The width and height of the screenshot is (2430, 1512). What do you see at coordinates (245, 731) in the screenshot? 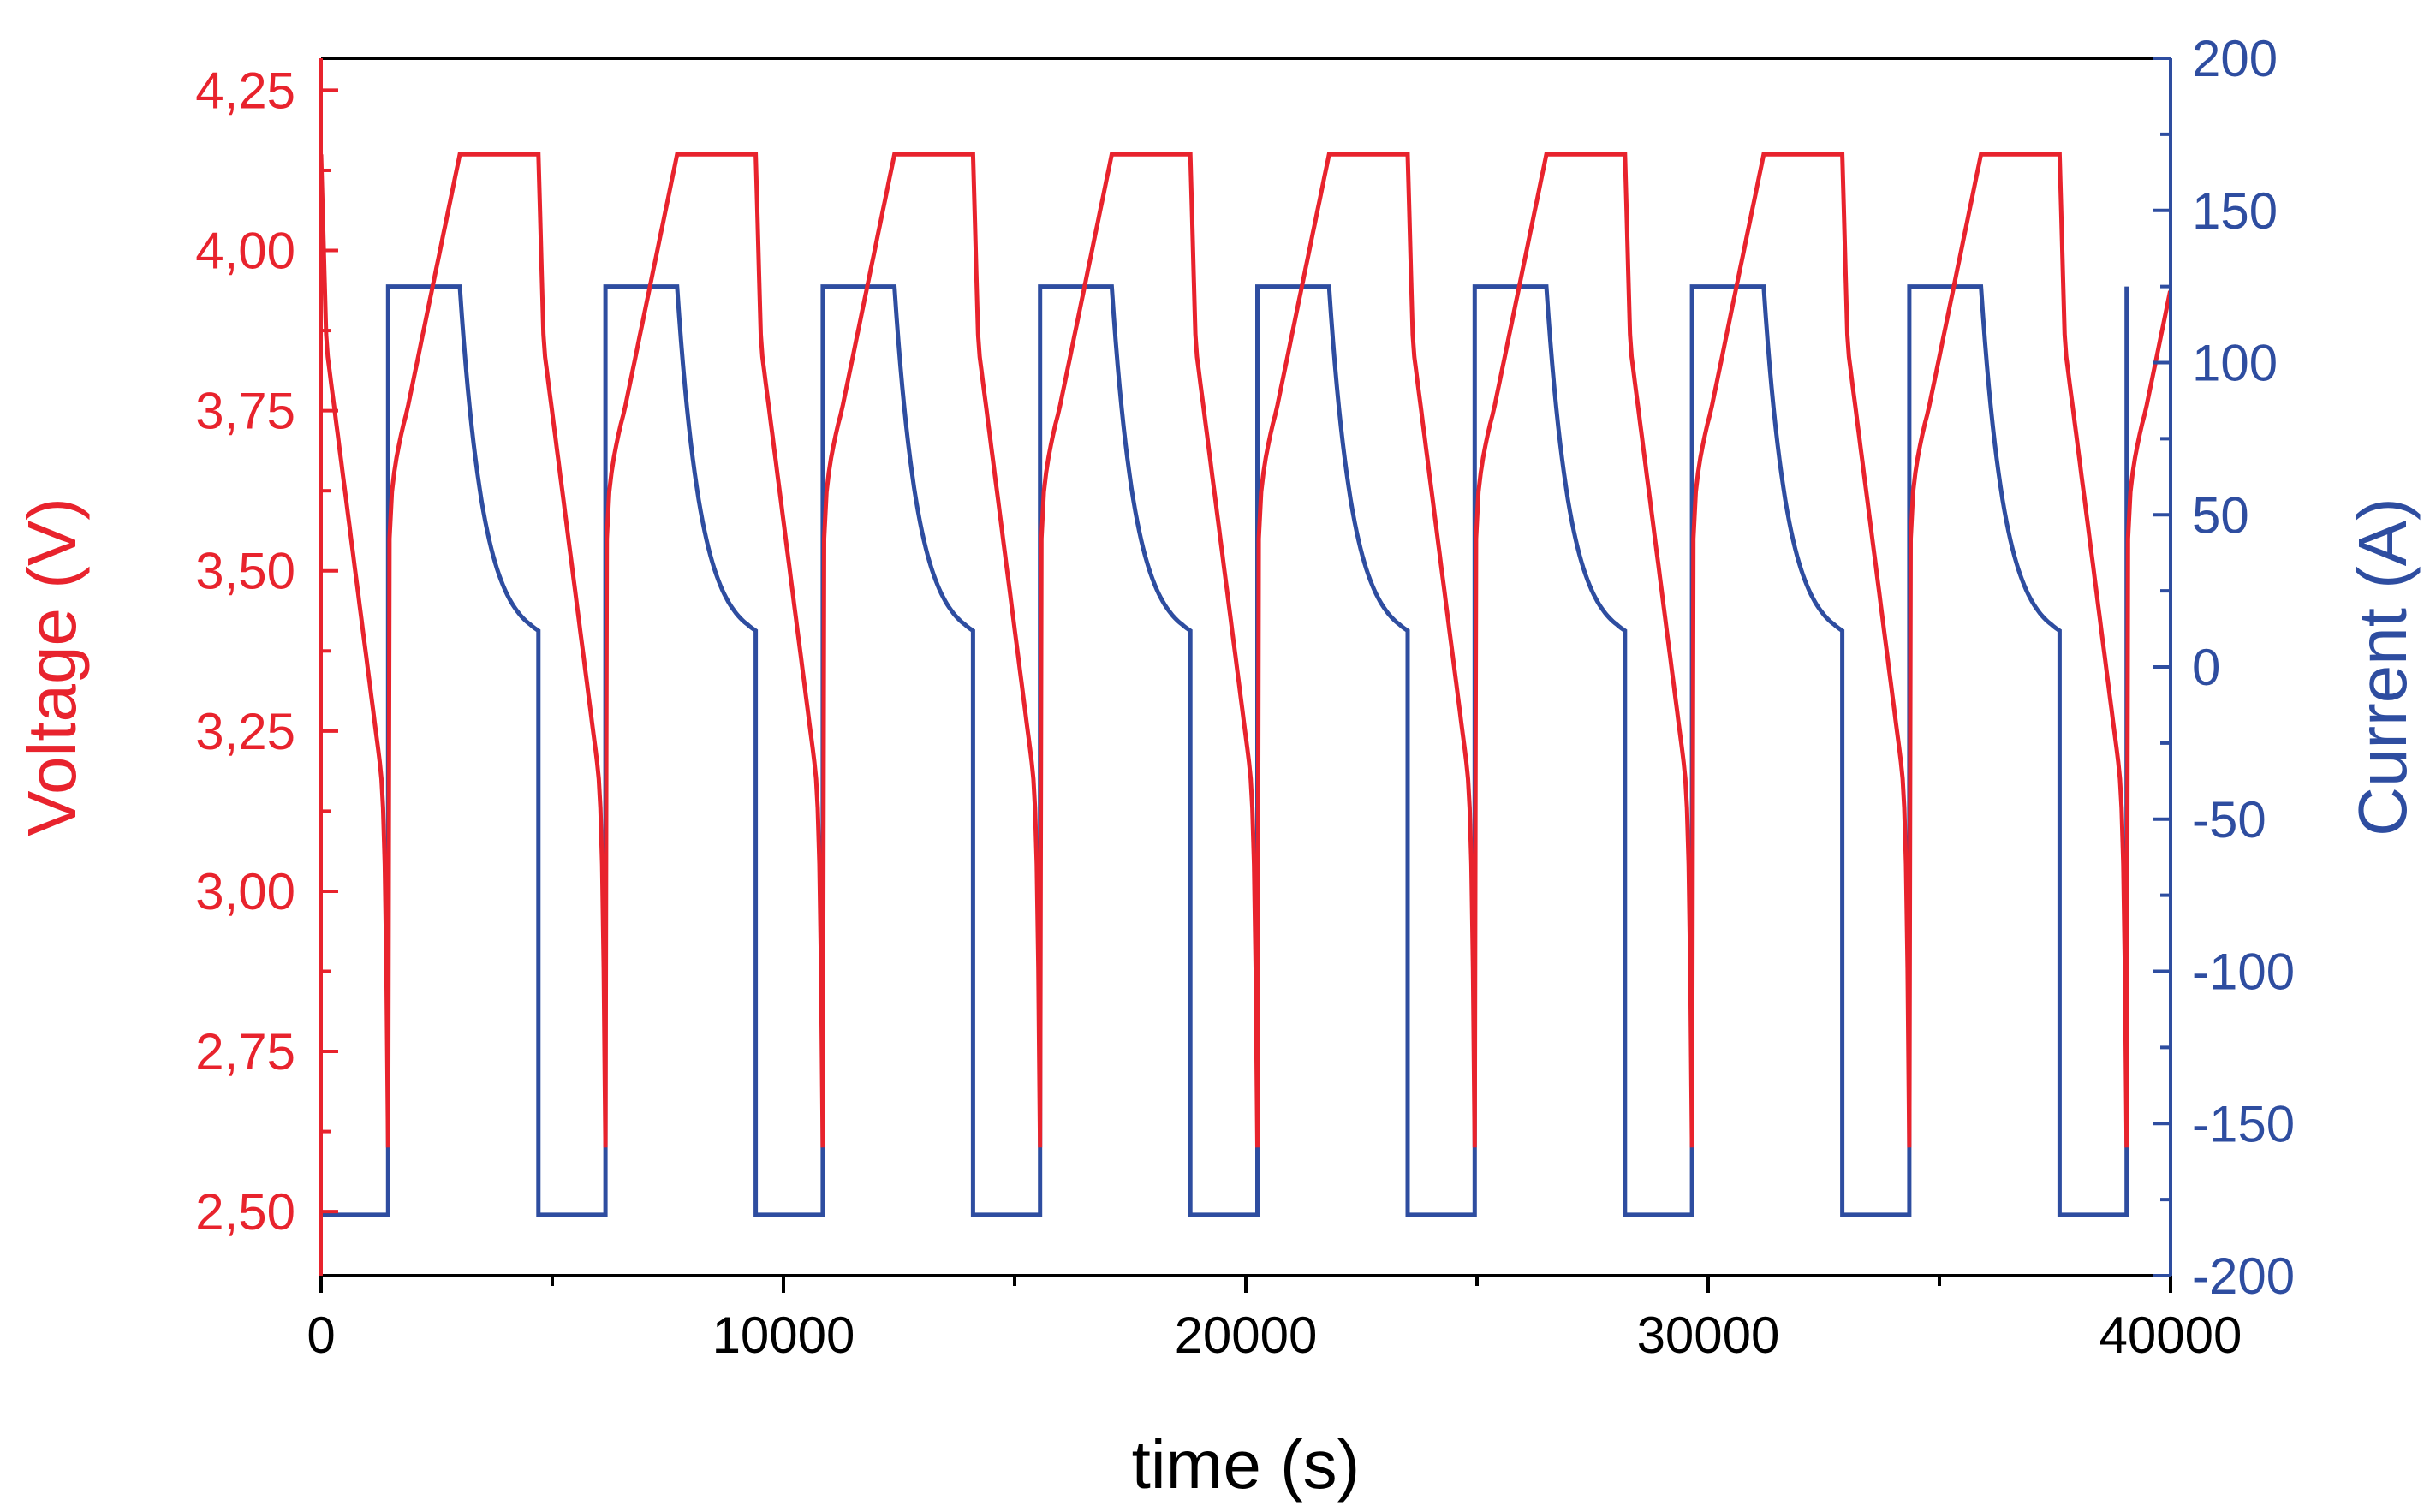
I see `y-left-tick-label: 3,25` at bounding box center [245, 731].